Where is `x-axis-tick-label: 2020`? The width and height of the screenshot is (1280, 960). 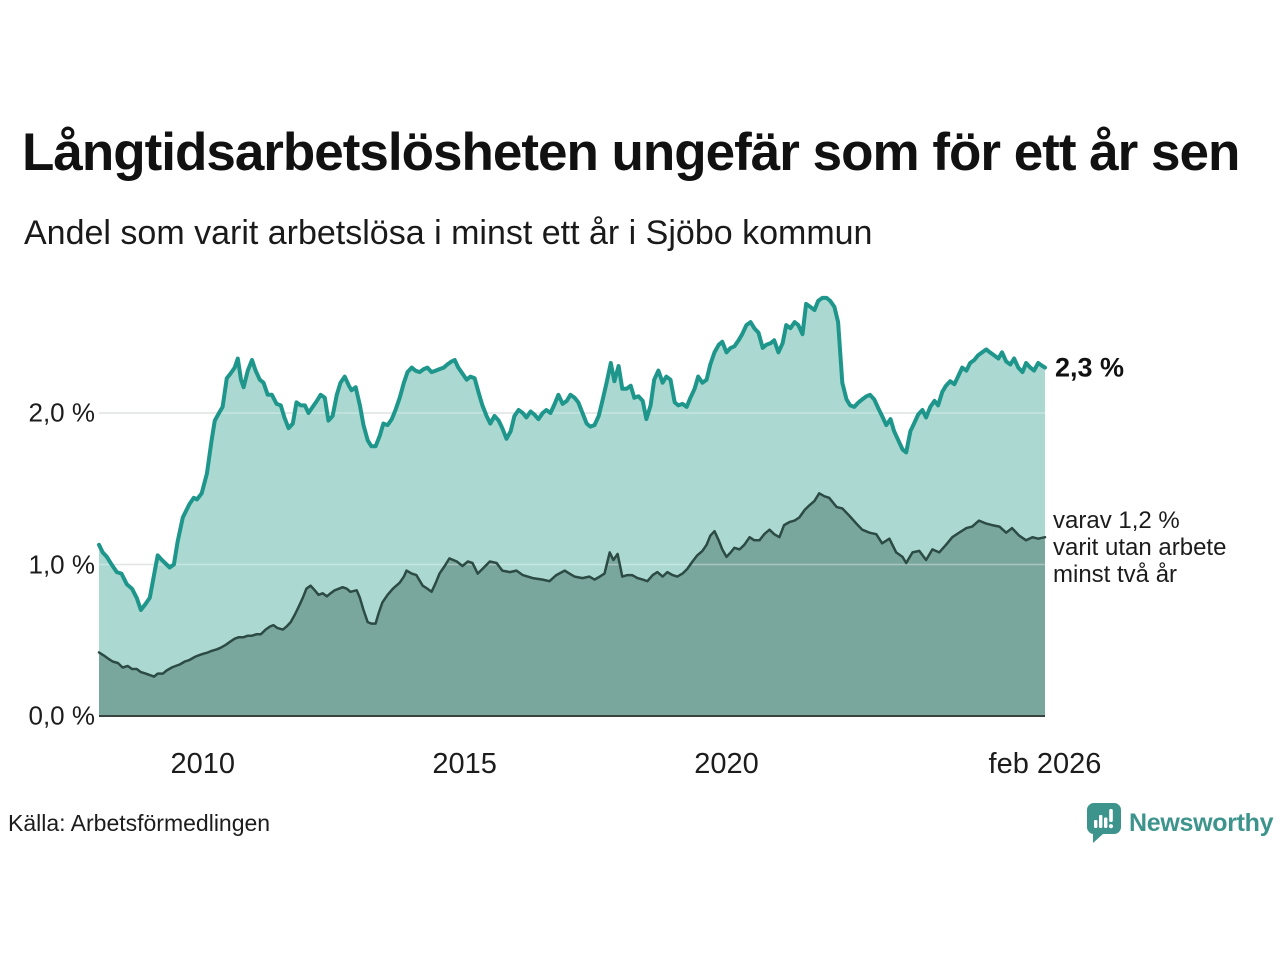
x-axis-tick-label: 2020 is located at coordinates (726, 764).